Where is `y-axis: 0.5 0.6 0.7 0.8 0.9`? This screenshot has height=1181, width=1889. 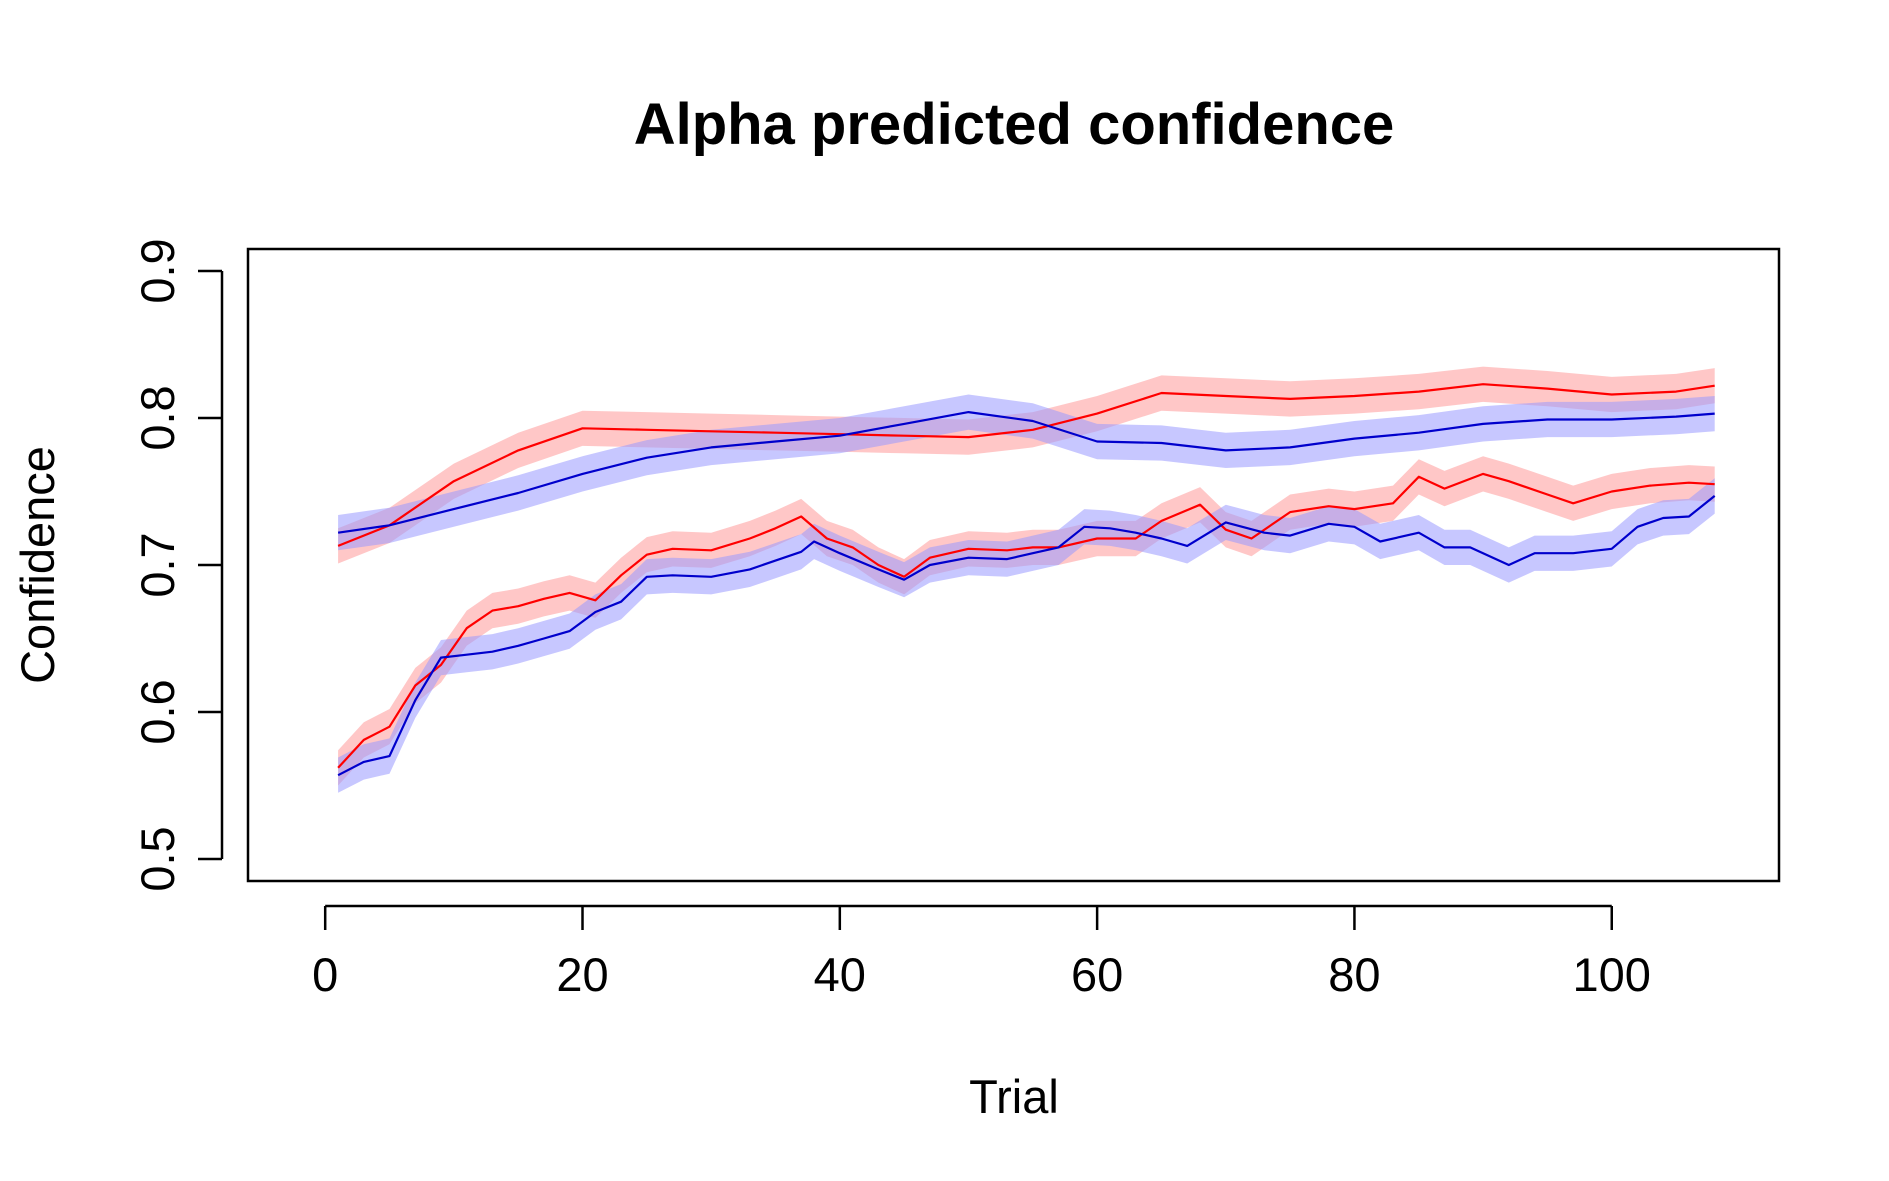
y-axis: 0.5 0.6 0.7 0.8 0.9 is located at coordinates (177, 565).